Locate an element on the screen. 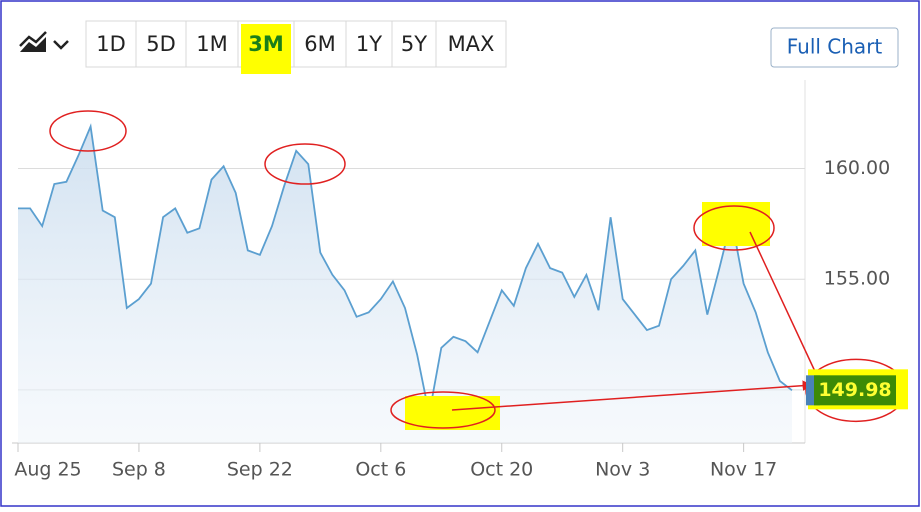  x-tick-label: Nov 17 is located at coordinates (743, 470).